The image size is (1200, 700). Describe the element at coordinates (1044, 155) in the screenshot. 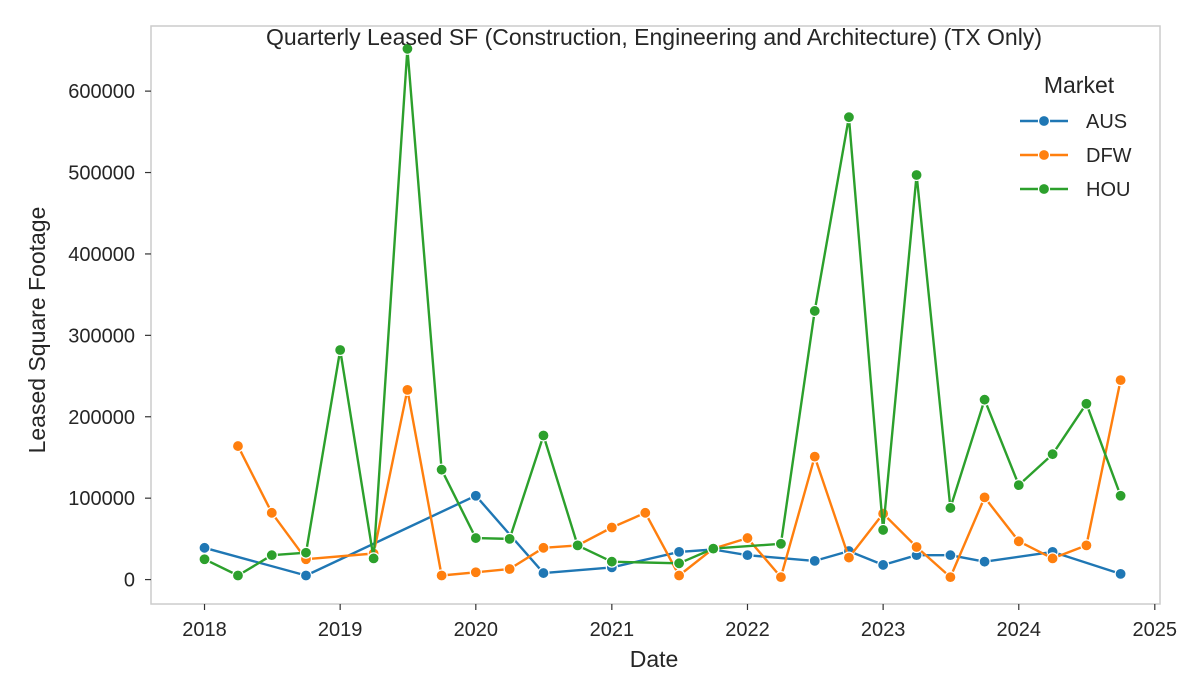

I see `legend-marker-dfw` at that location.